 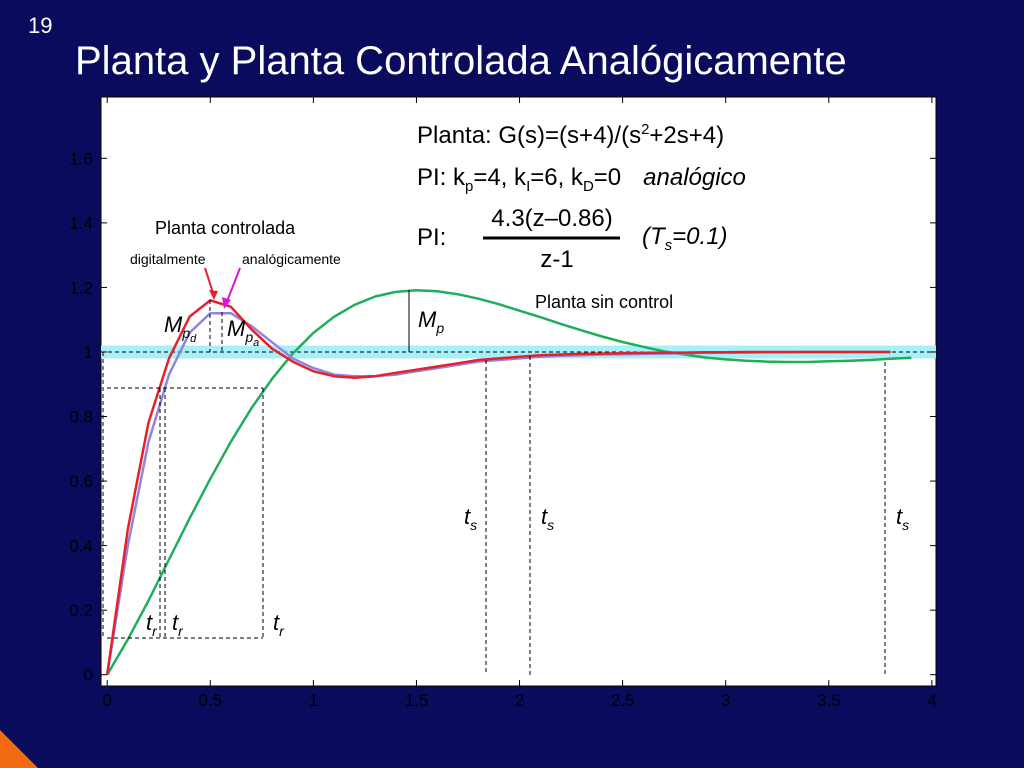 I want to click on mp-label: Mp, so click(x=431, y=321).